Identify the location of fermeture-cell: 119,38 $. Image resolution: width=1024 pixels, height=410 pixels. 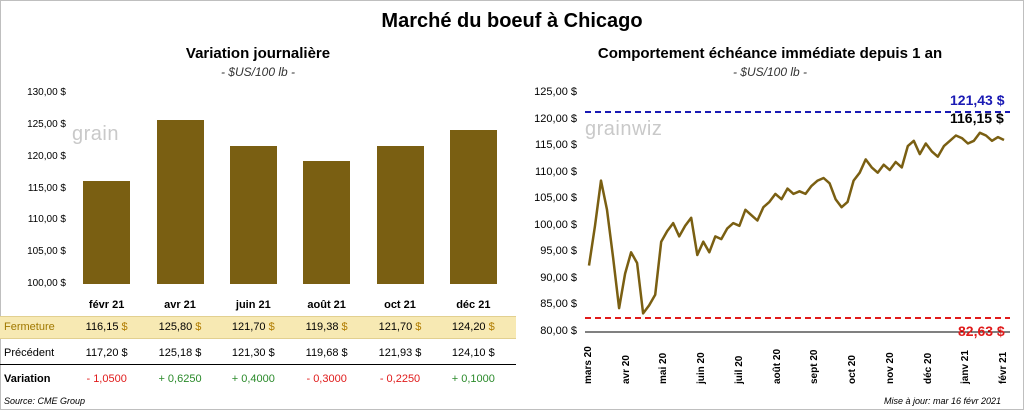
(327, 327).